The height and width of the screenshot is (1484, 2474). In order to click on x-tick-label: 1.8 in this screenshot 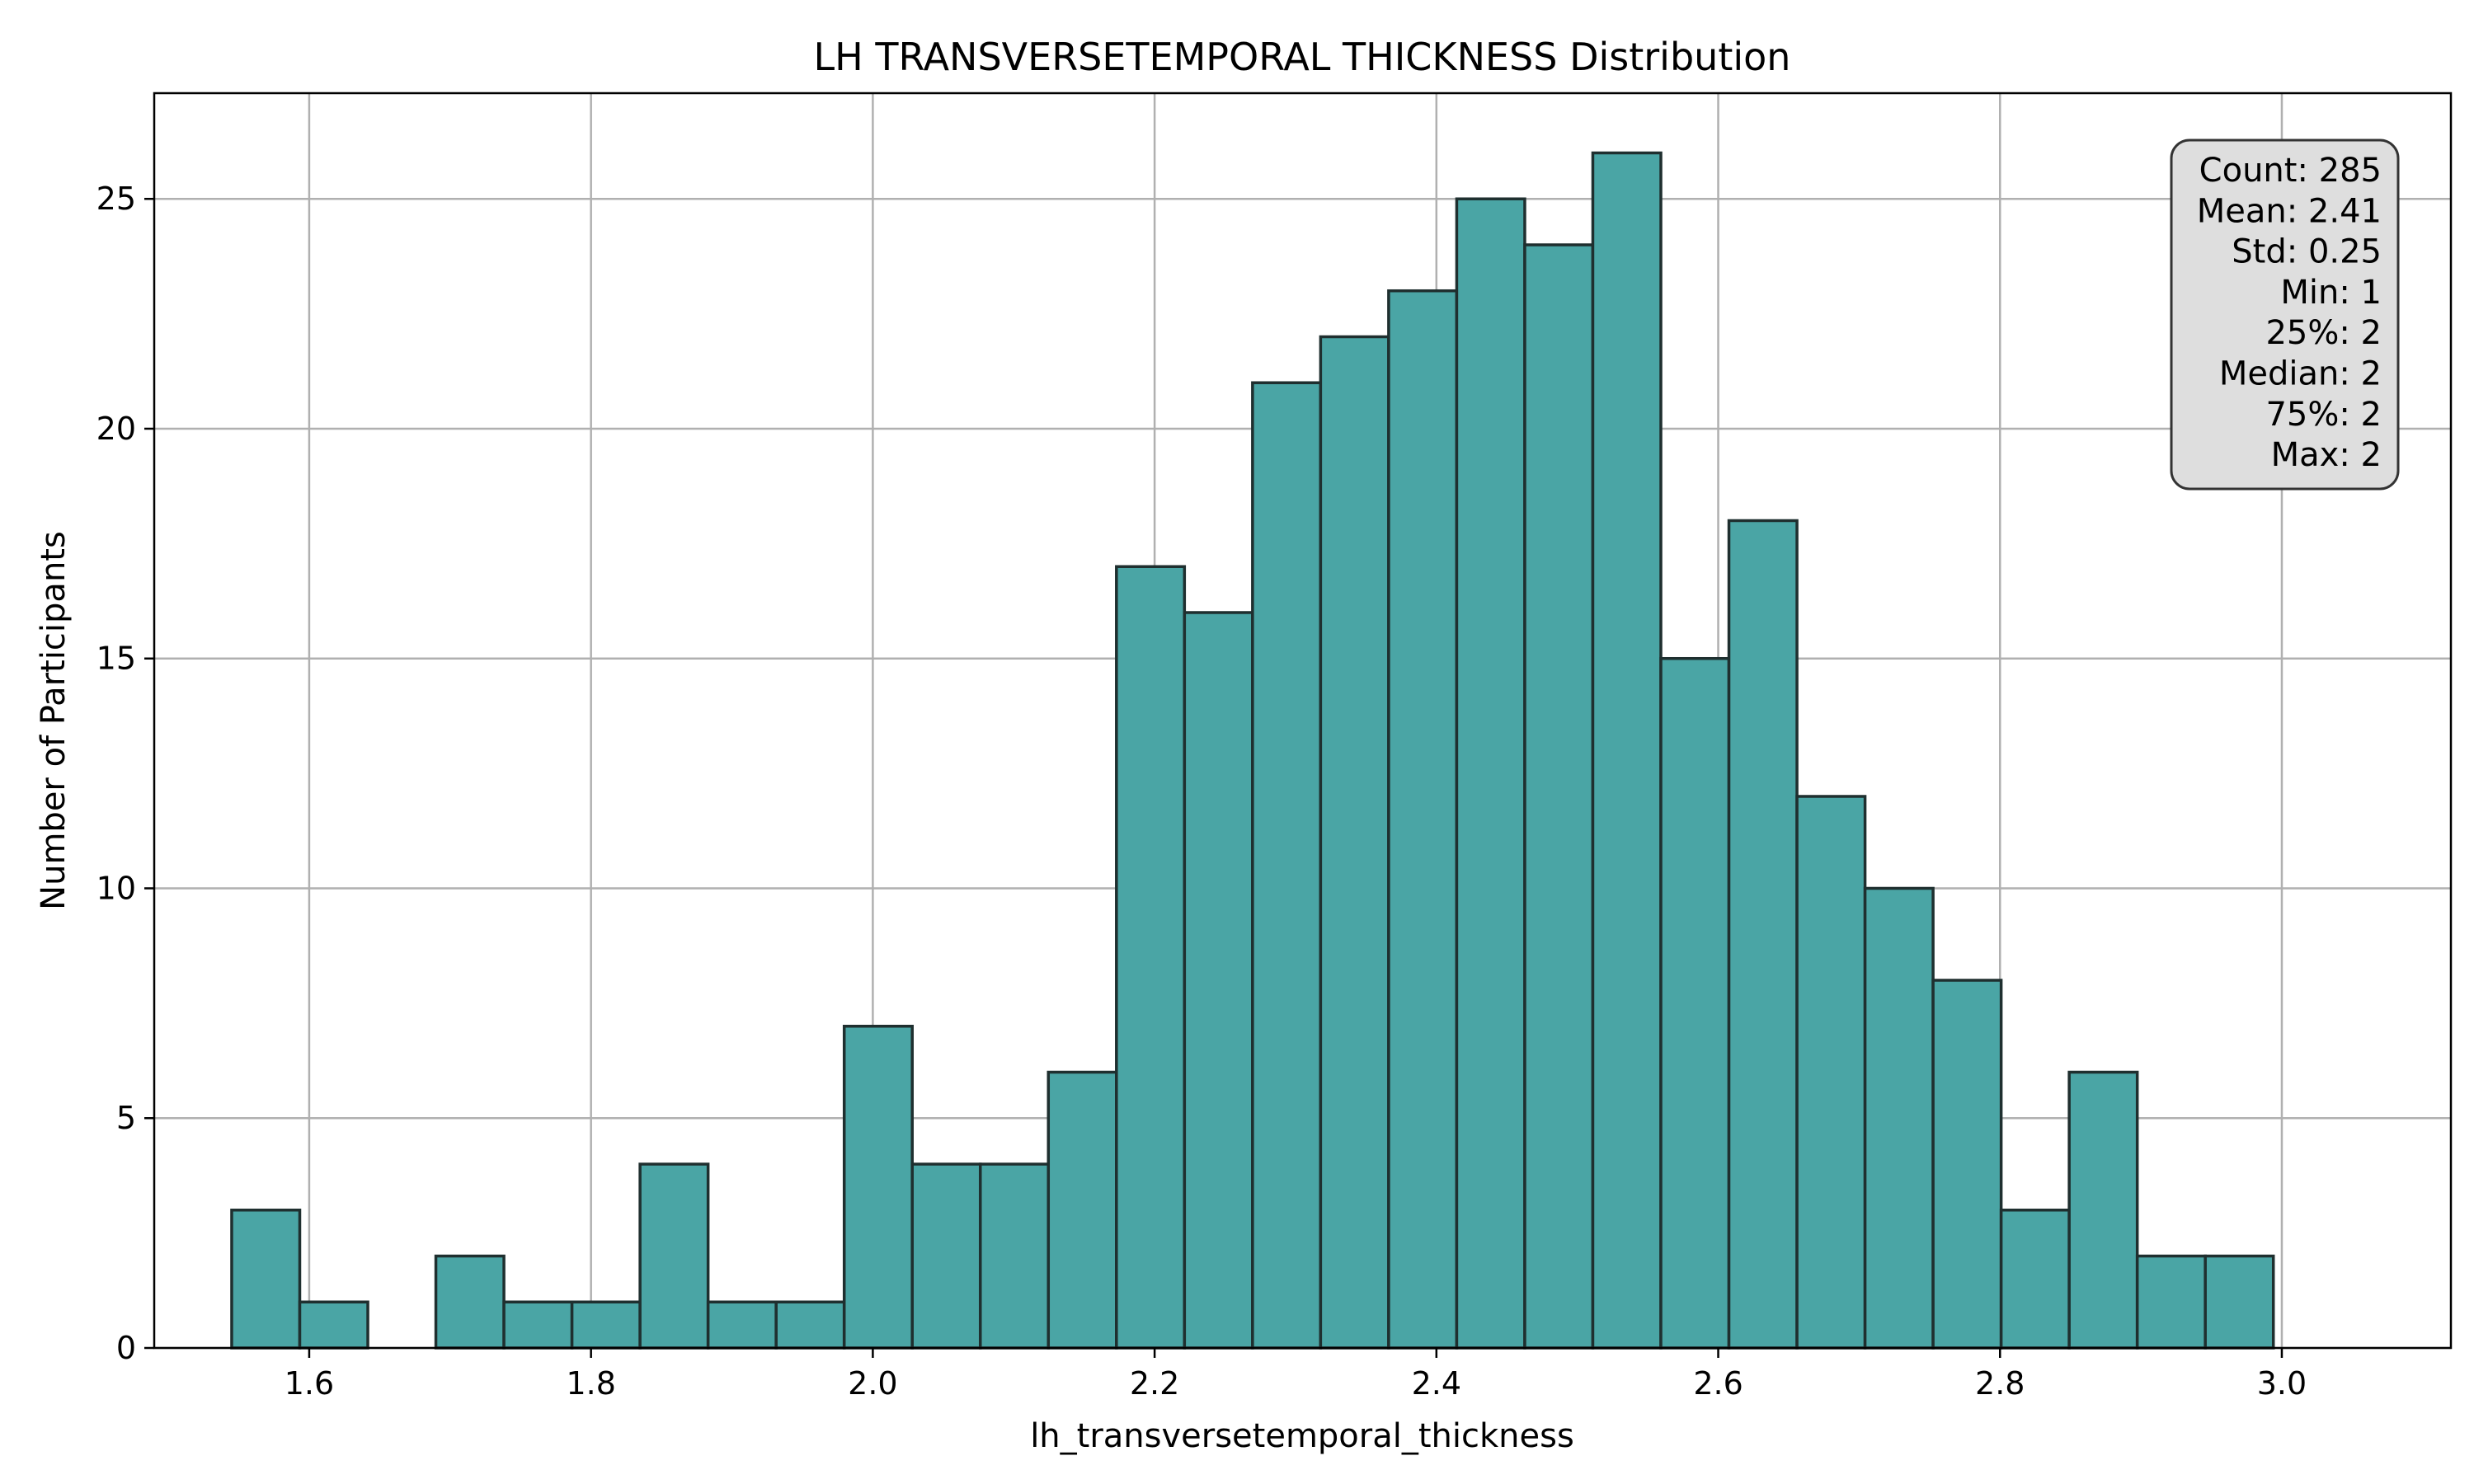, I will do `click(590, 1383)`.